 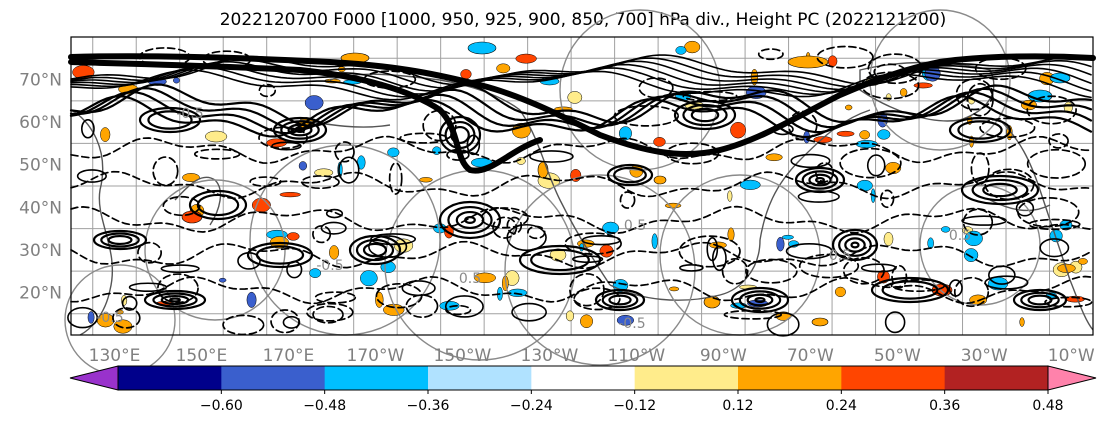 I want to click on colorbar-tick-label: −0.12, so click(x=634, y=406).